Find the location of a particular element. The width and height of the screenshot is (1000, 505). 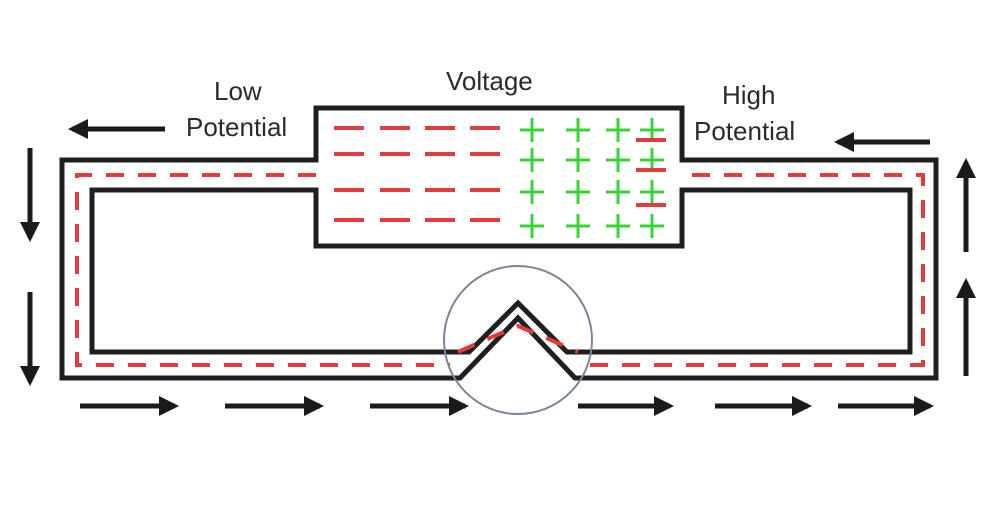

wire-dashes-bump is located at coordinates (518, 338).